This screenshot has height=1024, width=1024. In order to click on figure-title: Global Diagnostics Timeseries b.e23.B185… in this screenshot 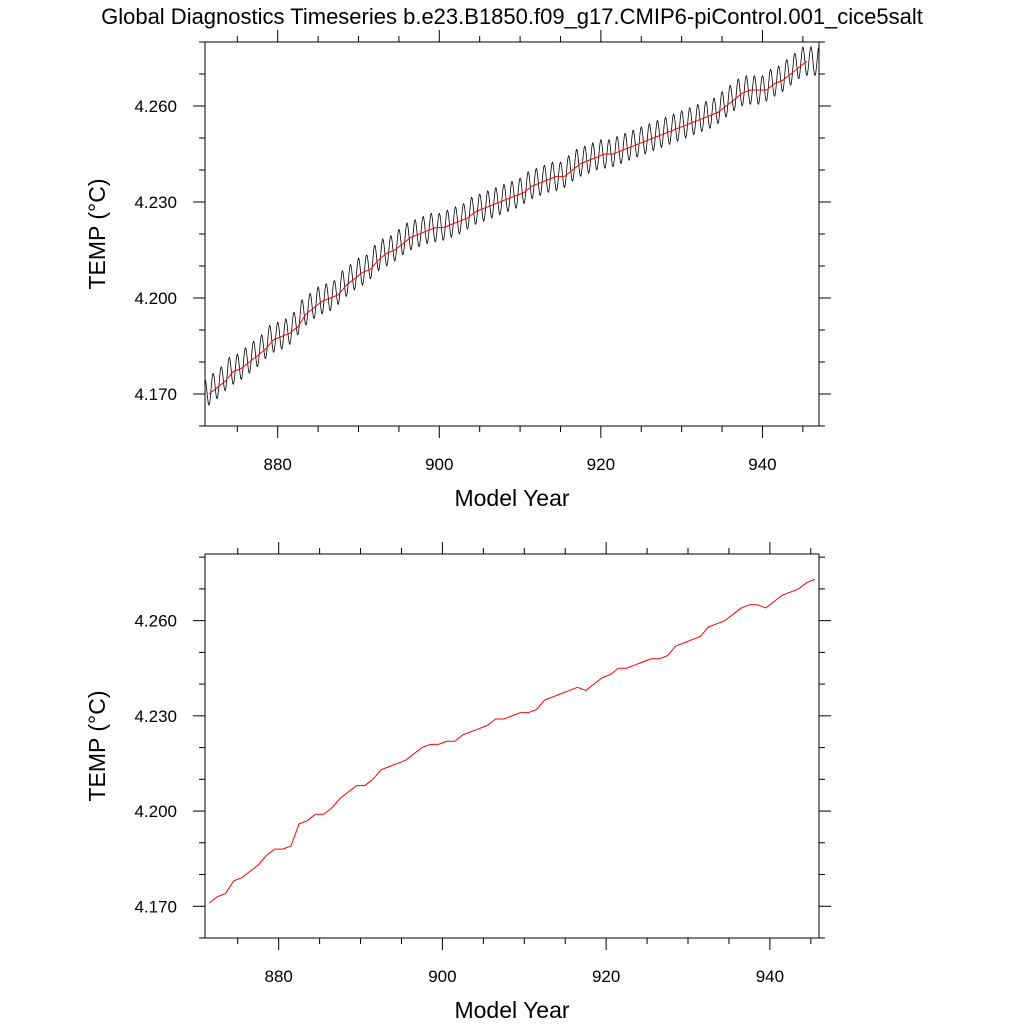, I will do `click(512, 16)`.